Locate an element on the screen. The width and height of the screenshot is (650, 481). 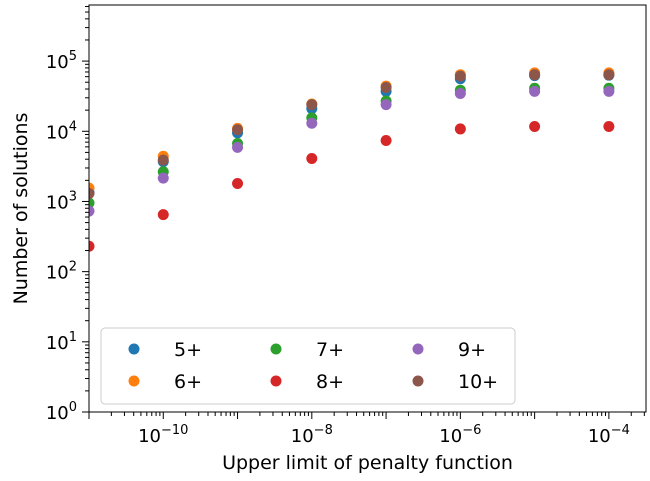
legend-label: 9+ is located at coordinates (472, 350).